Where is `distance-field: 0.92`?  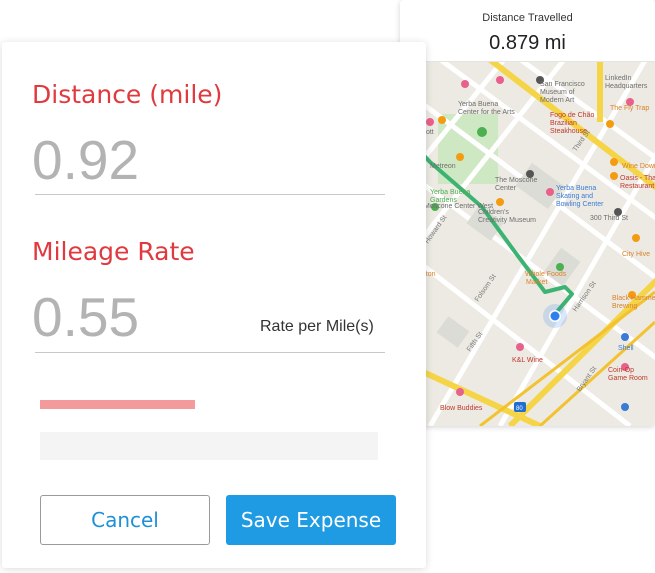 distance-field: 0.92 is located at coordinates (86, 160).